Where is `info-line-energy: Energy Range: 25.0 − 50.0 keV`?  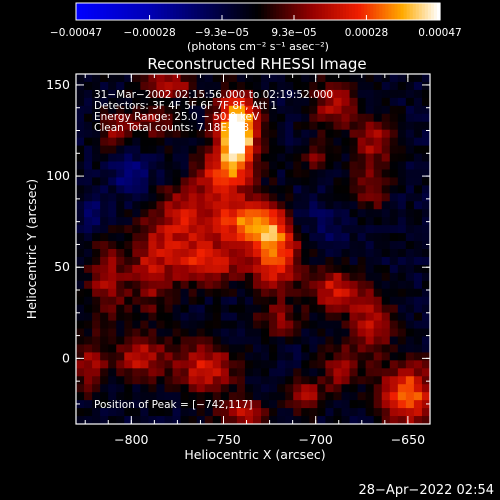
info-line-energy: Energy Range: 25.0 − 50.0 keV is located at coordinates (177, 117).